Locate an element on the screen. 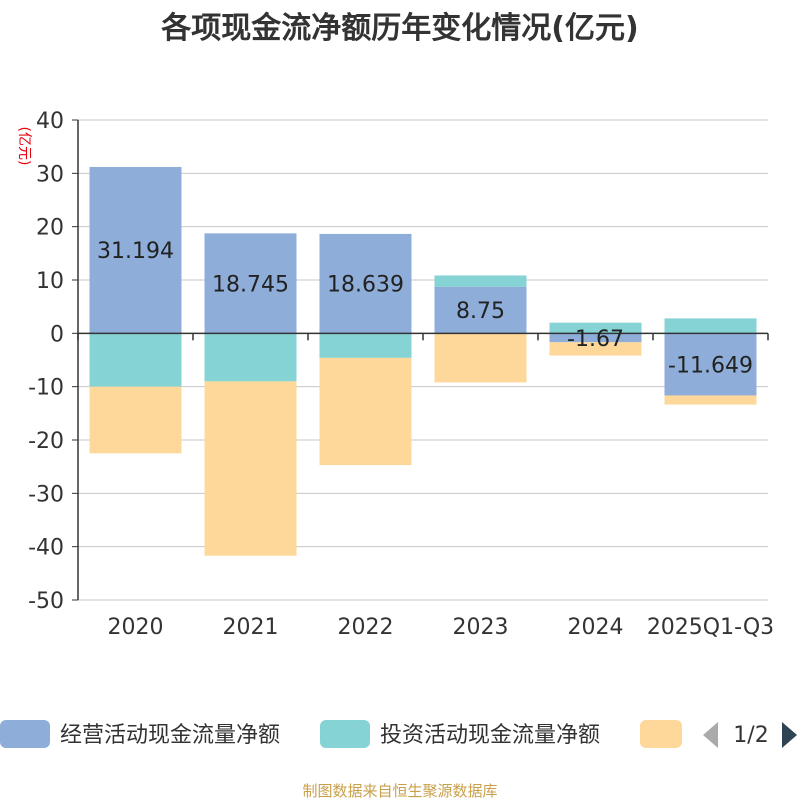 This screenshot has height=800, width=800. x-tick-label: 2025Q1-Q3 is located at coordinates (710, 627).